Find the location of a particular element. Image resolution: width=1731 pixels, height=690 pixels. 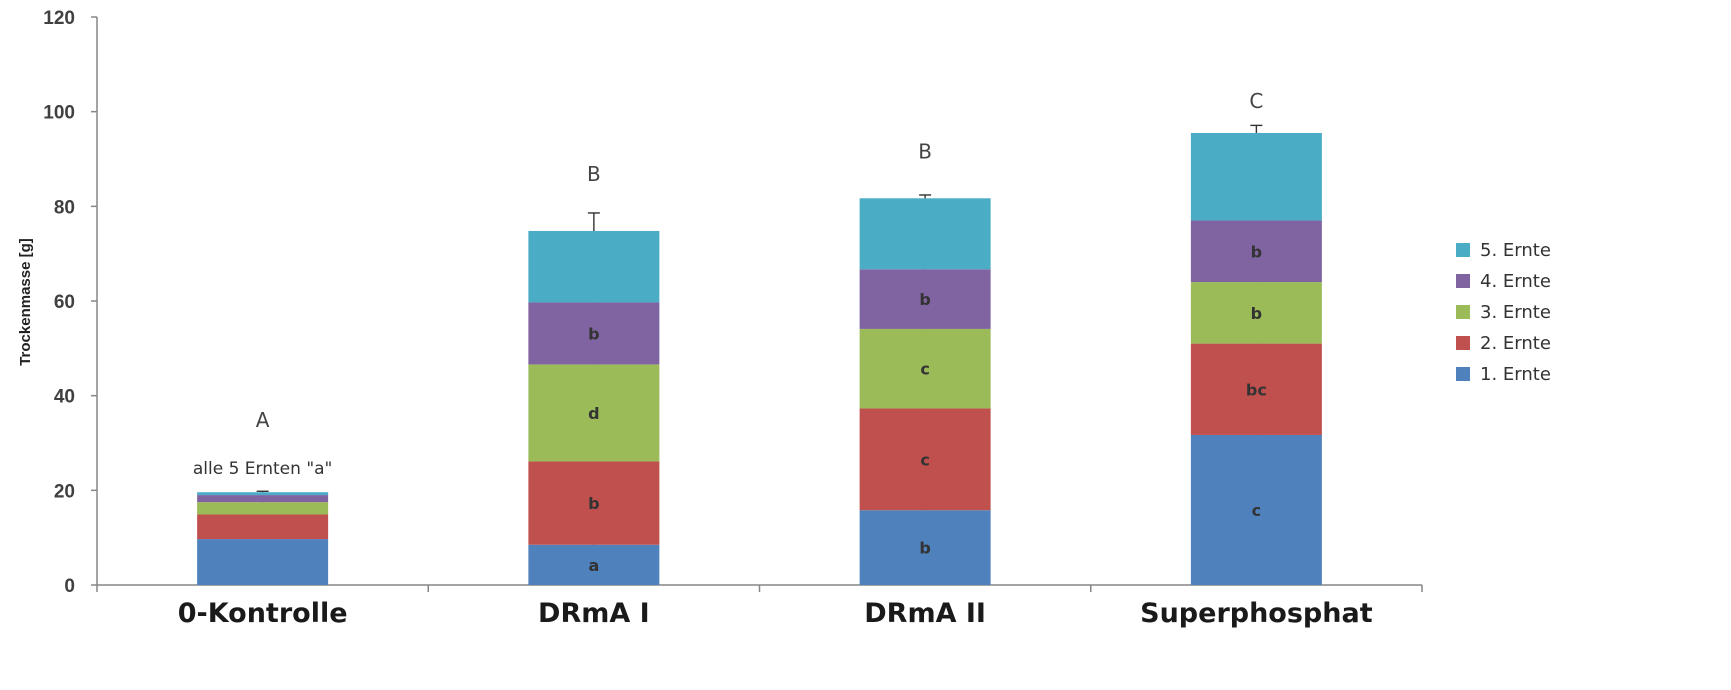

y-tick-label: 100 is located at coordinates (59, 113).